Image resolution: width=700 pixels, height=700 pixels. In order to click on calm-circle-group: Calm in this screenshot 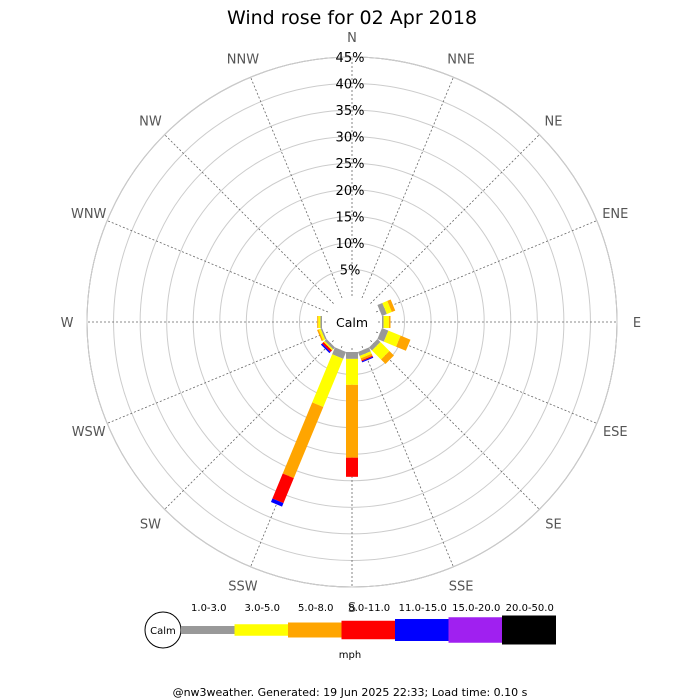, I will do `click(352, 322)`.